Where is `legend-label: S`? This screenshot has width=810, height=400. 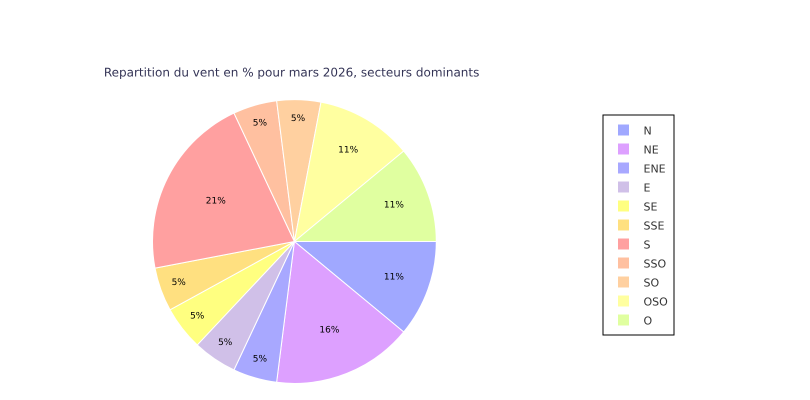 legend-label: S is located at coordinates (647, 245).